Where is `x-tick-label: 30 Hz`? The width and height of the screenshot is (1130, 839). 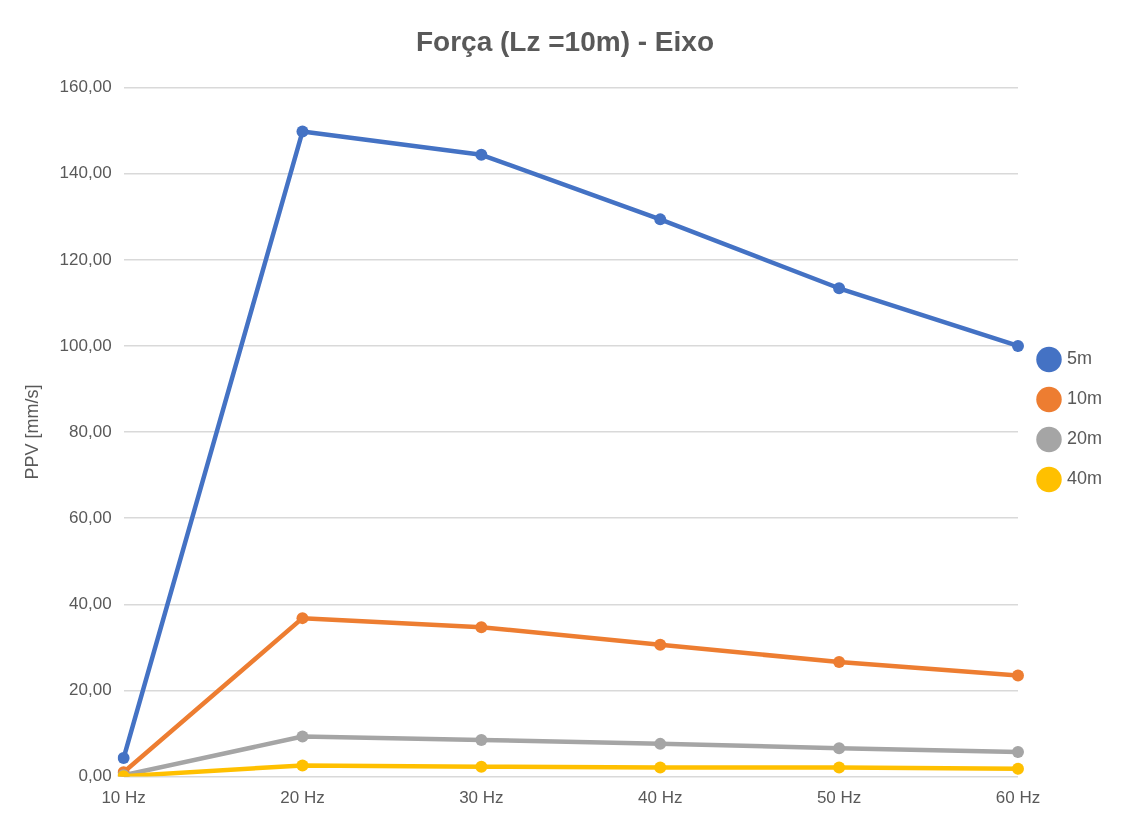
x-tick-label: 30 Hz is located at coordinates (481, 798).